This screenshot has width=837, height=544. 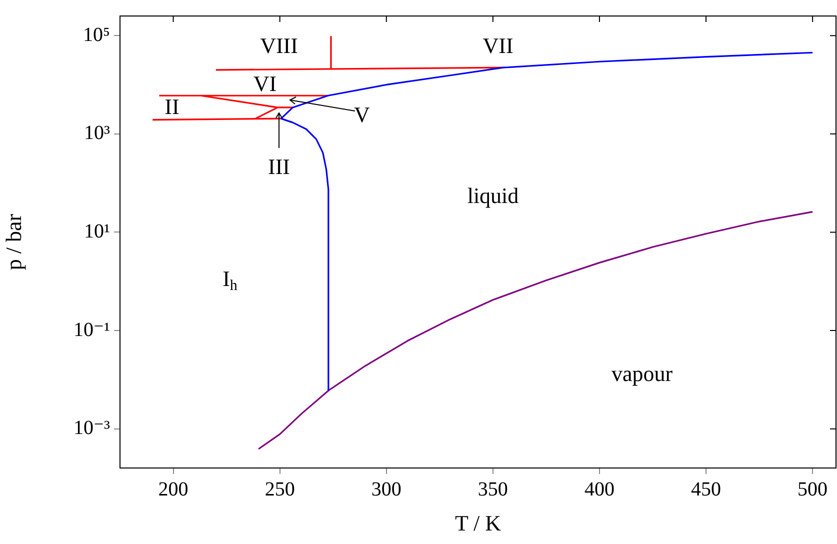 I want to click on annotation: III, so click(x=279, y=166).